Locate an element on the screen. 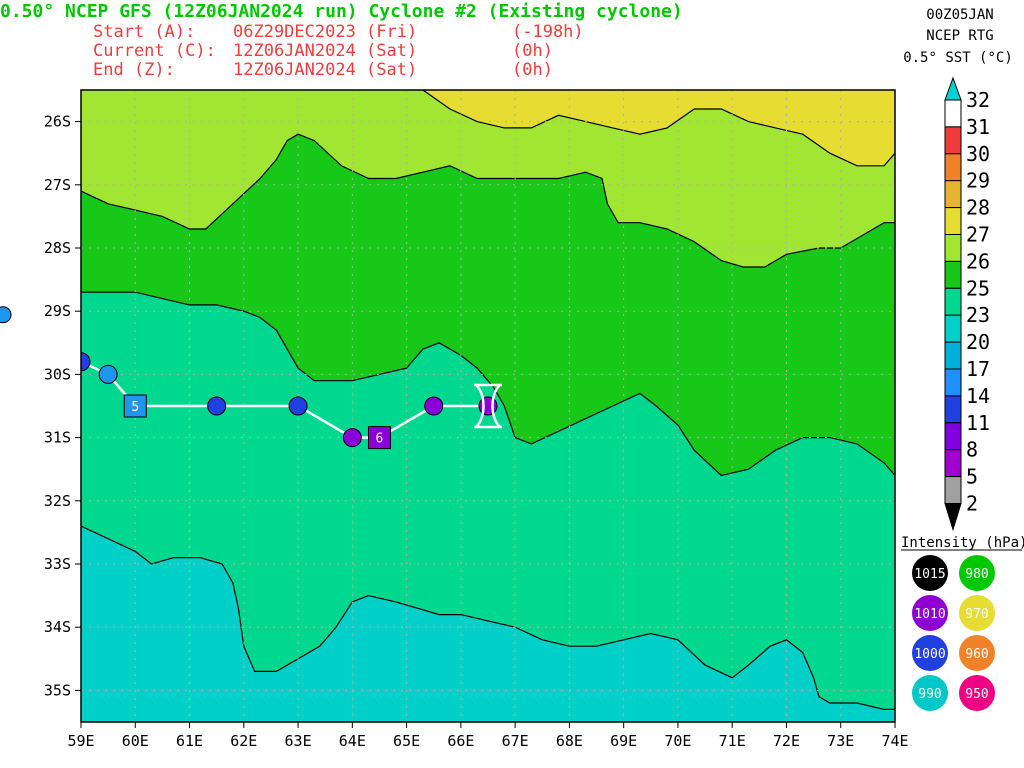  colorbar-label: 26 is located at coordinates (978, 261).